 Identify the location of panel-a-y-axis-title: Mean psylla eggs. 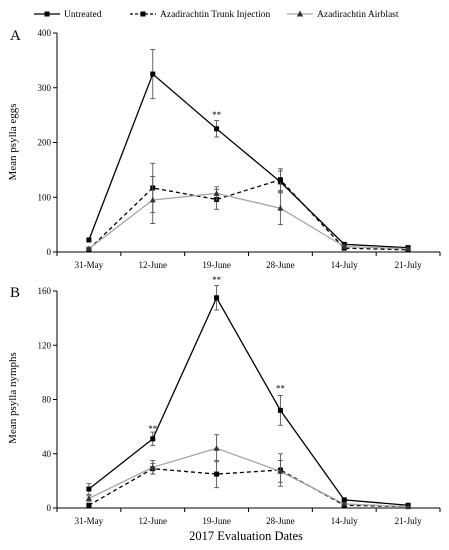
(13, 142).